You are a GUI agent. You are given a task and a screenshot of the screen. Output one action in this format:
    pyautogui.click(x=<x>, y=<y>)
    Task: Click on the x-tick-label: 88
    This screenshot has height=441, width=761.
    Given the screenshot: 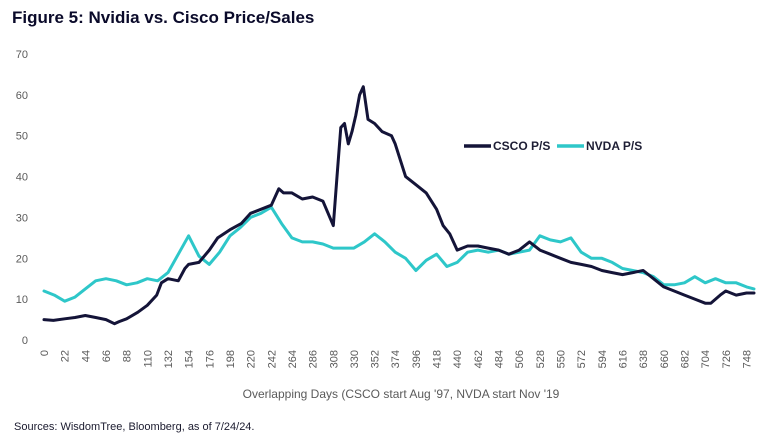 What is the action you would take?
    pyautogui.click(x=128, y=356)
    